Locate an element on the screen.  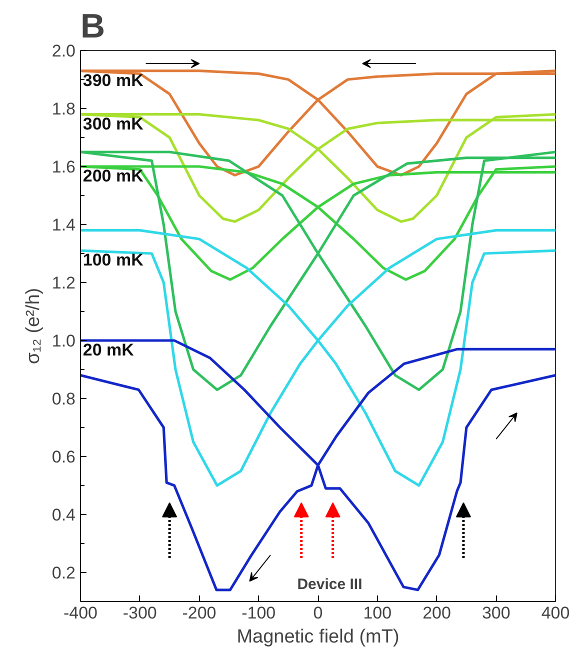
x-tick-label: 100 is located at coordinates (377, 613).